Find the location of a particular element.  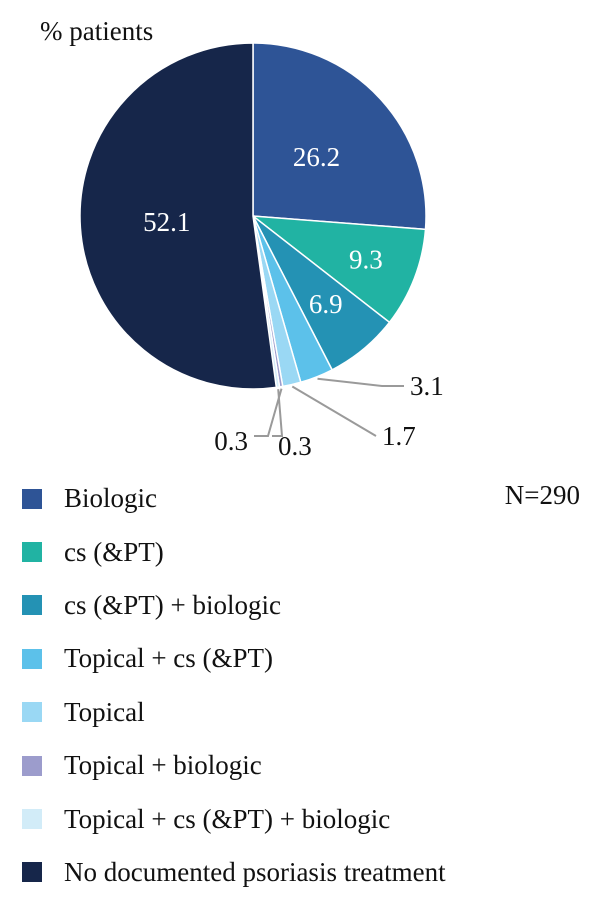

legend-swatch-cs-pt-biologic is located at coordinates (32, 605).